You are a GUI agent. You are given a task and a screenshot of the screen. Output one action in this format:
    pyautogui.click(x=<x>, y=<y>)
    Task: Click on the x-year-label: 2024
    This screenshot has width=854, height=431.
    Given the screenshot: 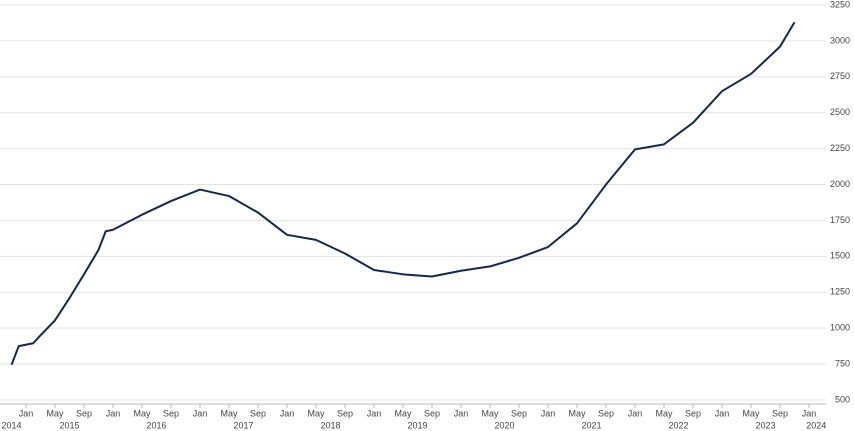 What is the action you would take?
    pyautogui.click(x=816, y=425)
    